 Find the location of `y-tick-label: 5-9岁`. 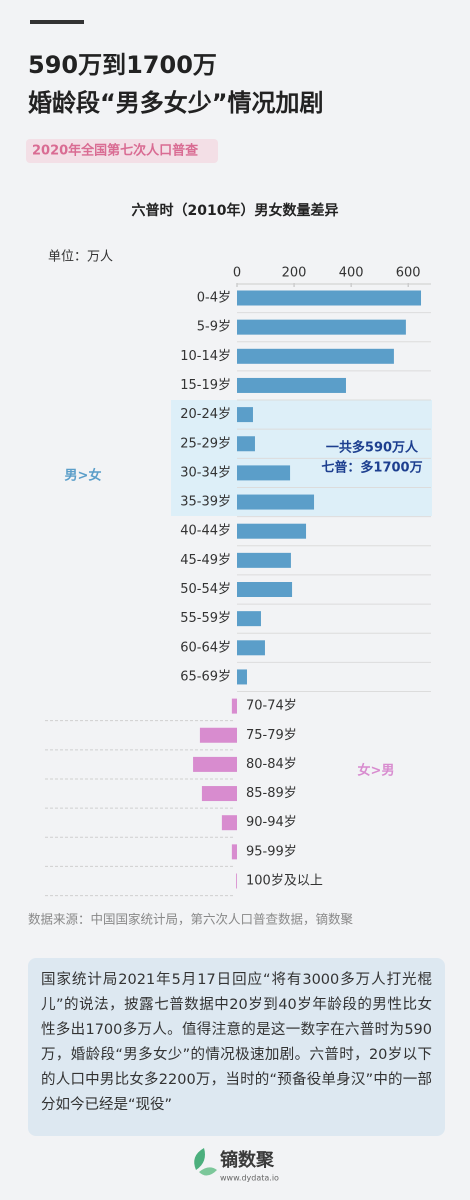

y-tick-label: 5-9岁 is located at coordinates (214, 327).